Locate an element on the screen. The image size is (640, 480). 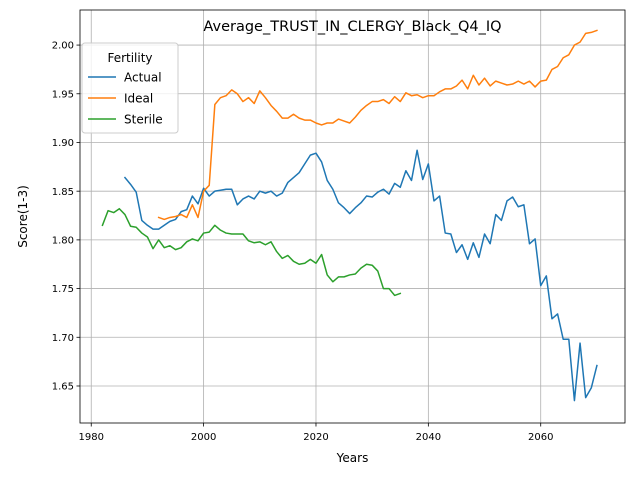
y-tick-label: 1.65 is located at coordinates (63, 387).